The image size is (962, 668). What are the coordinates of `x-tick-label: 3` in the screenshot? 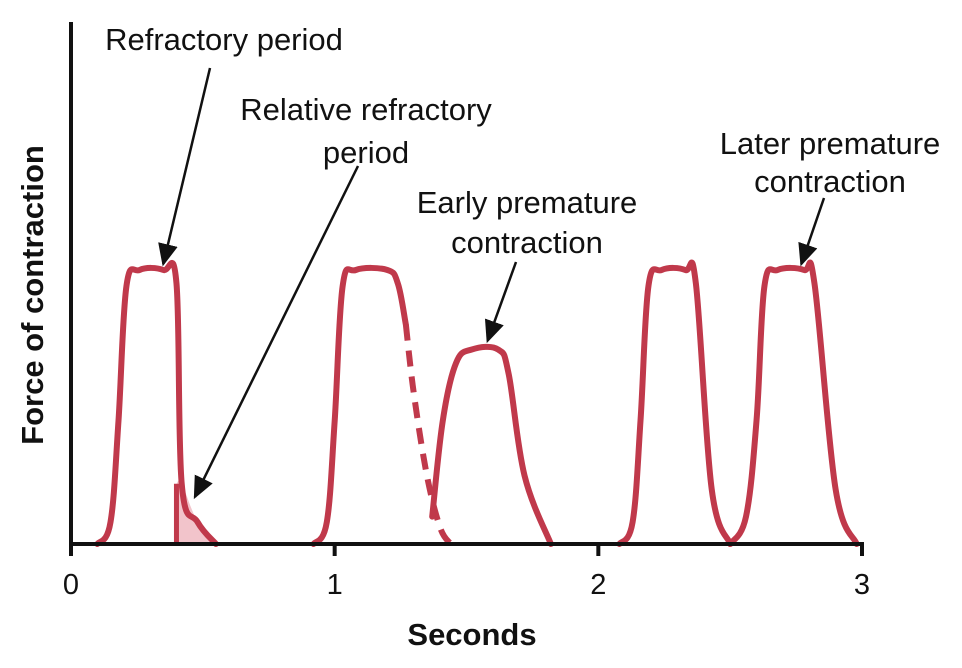 It's located at (862, 585).